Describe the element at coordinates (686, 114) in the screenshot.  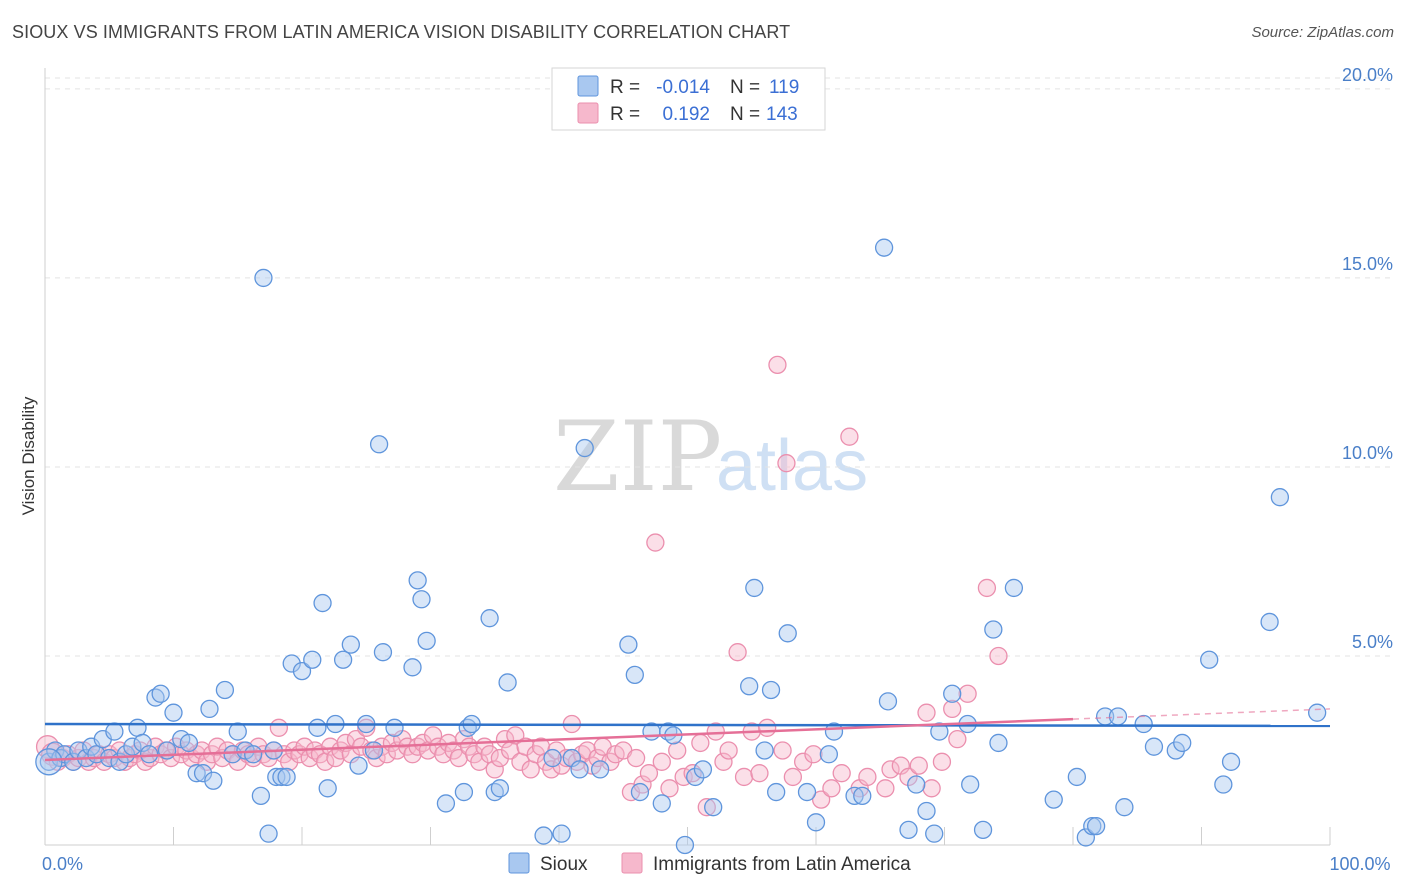
I see `legend-r-value-2: 0.192` at that location.